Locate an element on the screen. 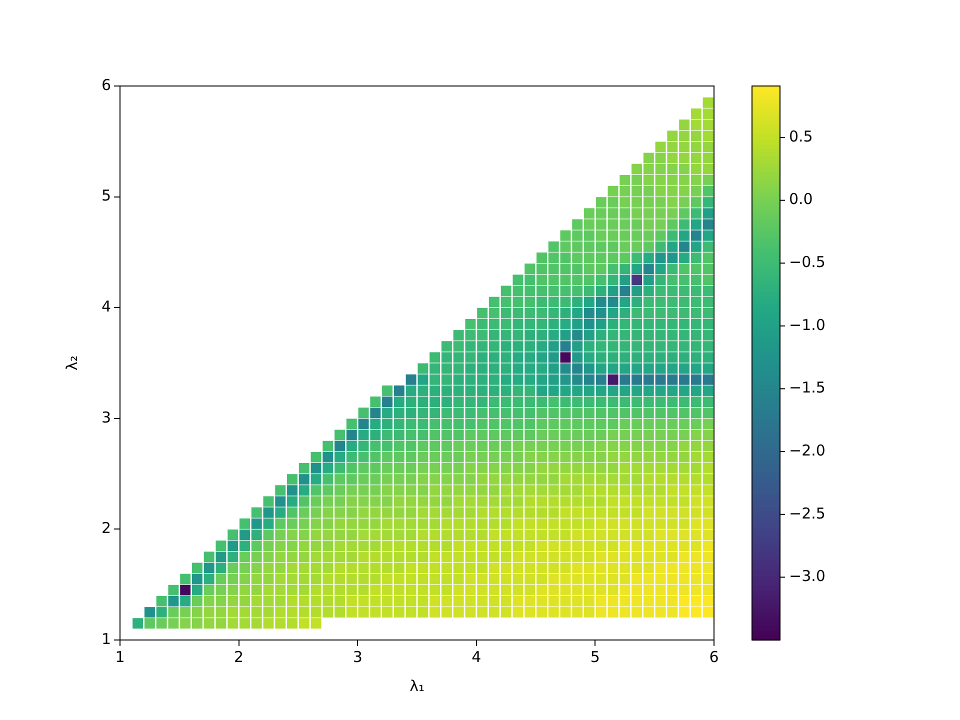  y-axis-title: λ₂ is located at coordinates (71, 363).